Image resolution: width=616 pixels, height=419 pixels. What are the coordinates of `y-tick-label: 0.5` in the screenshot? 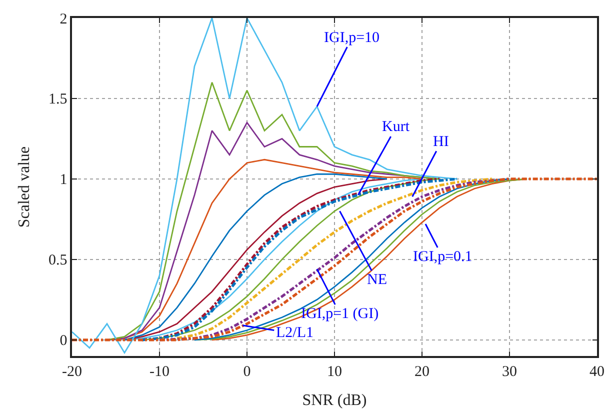 It's located at (58, 260).